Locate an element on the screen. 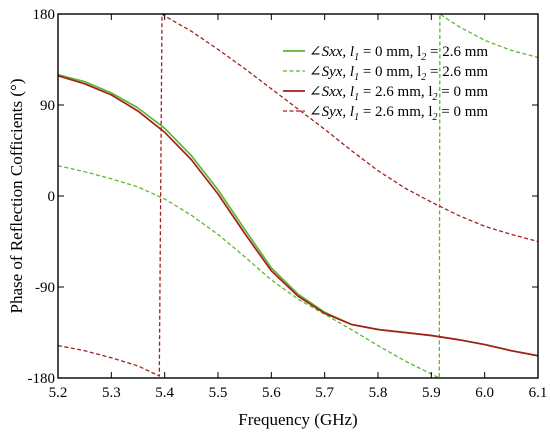 The image size is (550, 439). legend-entry: ∠Syx, l1 = 2.6 mm, l2 = 0 mm is located at coordinates (385, 113).